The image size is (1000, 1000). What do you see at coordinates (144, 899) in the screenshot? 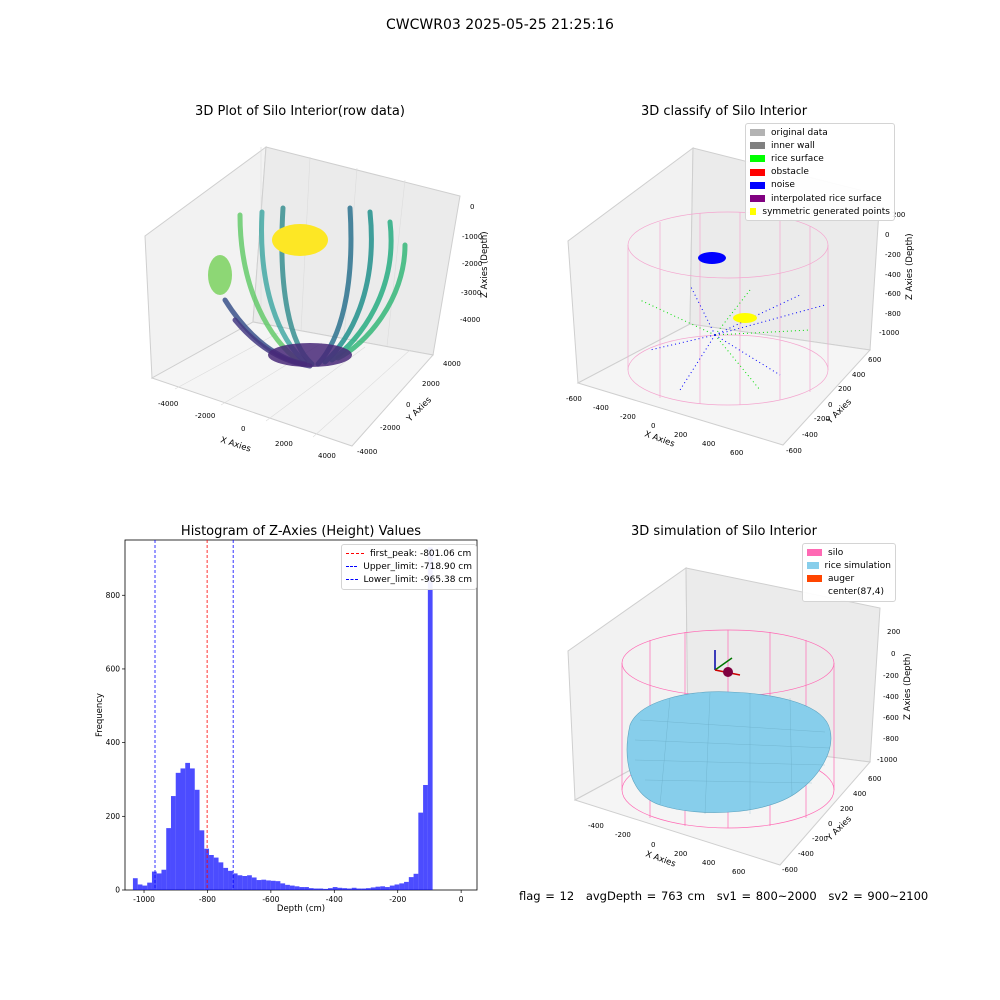
I see `histogram-x-tick-label: -1000` at bounding box center [144, 899].